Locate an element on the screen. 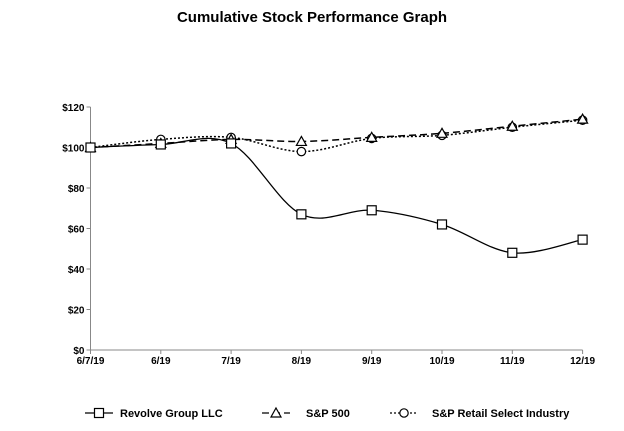 This screenshot has width=624, height=431. legend-marker-square is located at coordinates (99, 413).